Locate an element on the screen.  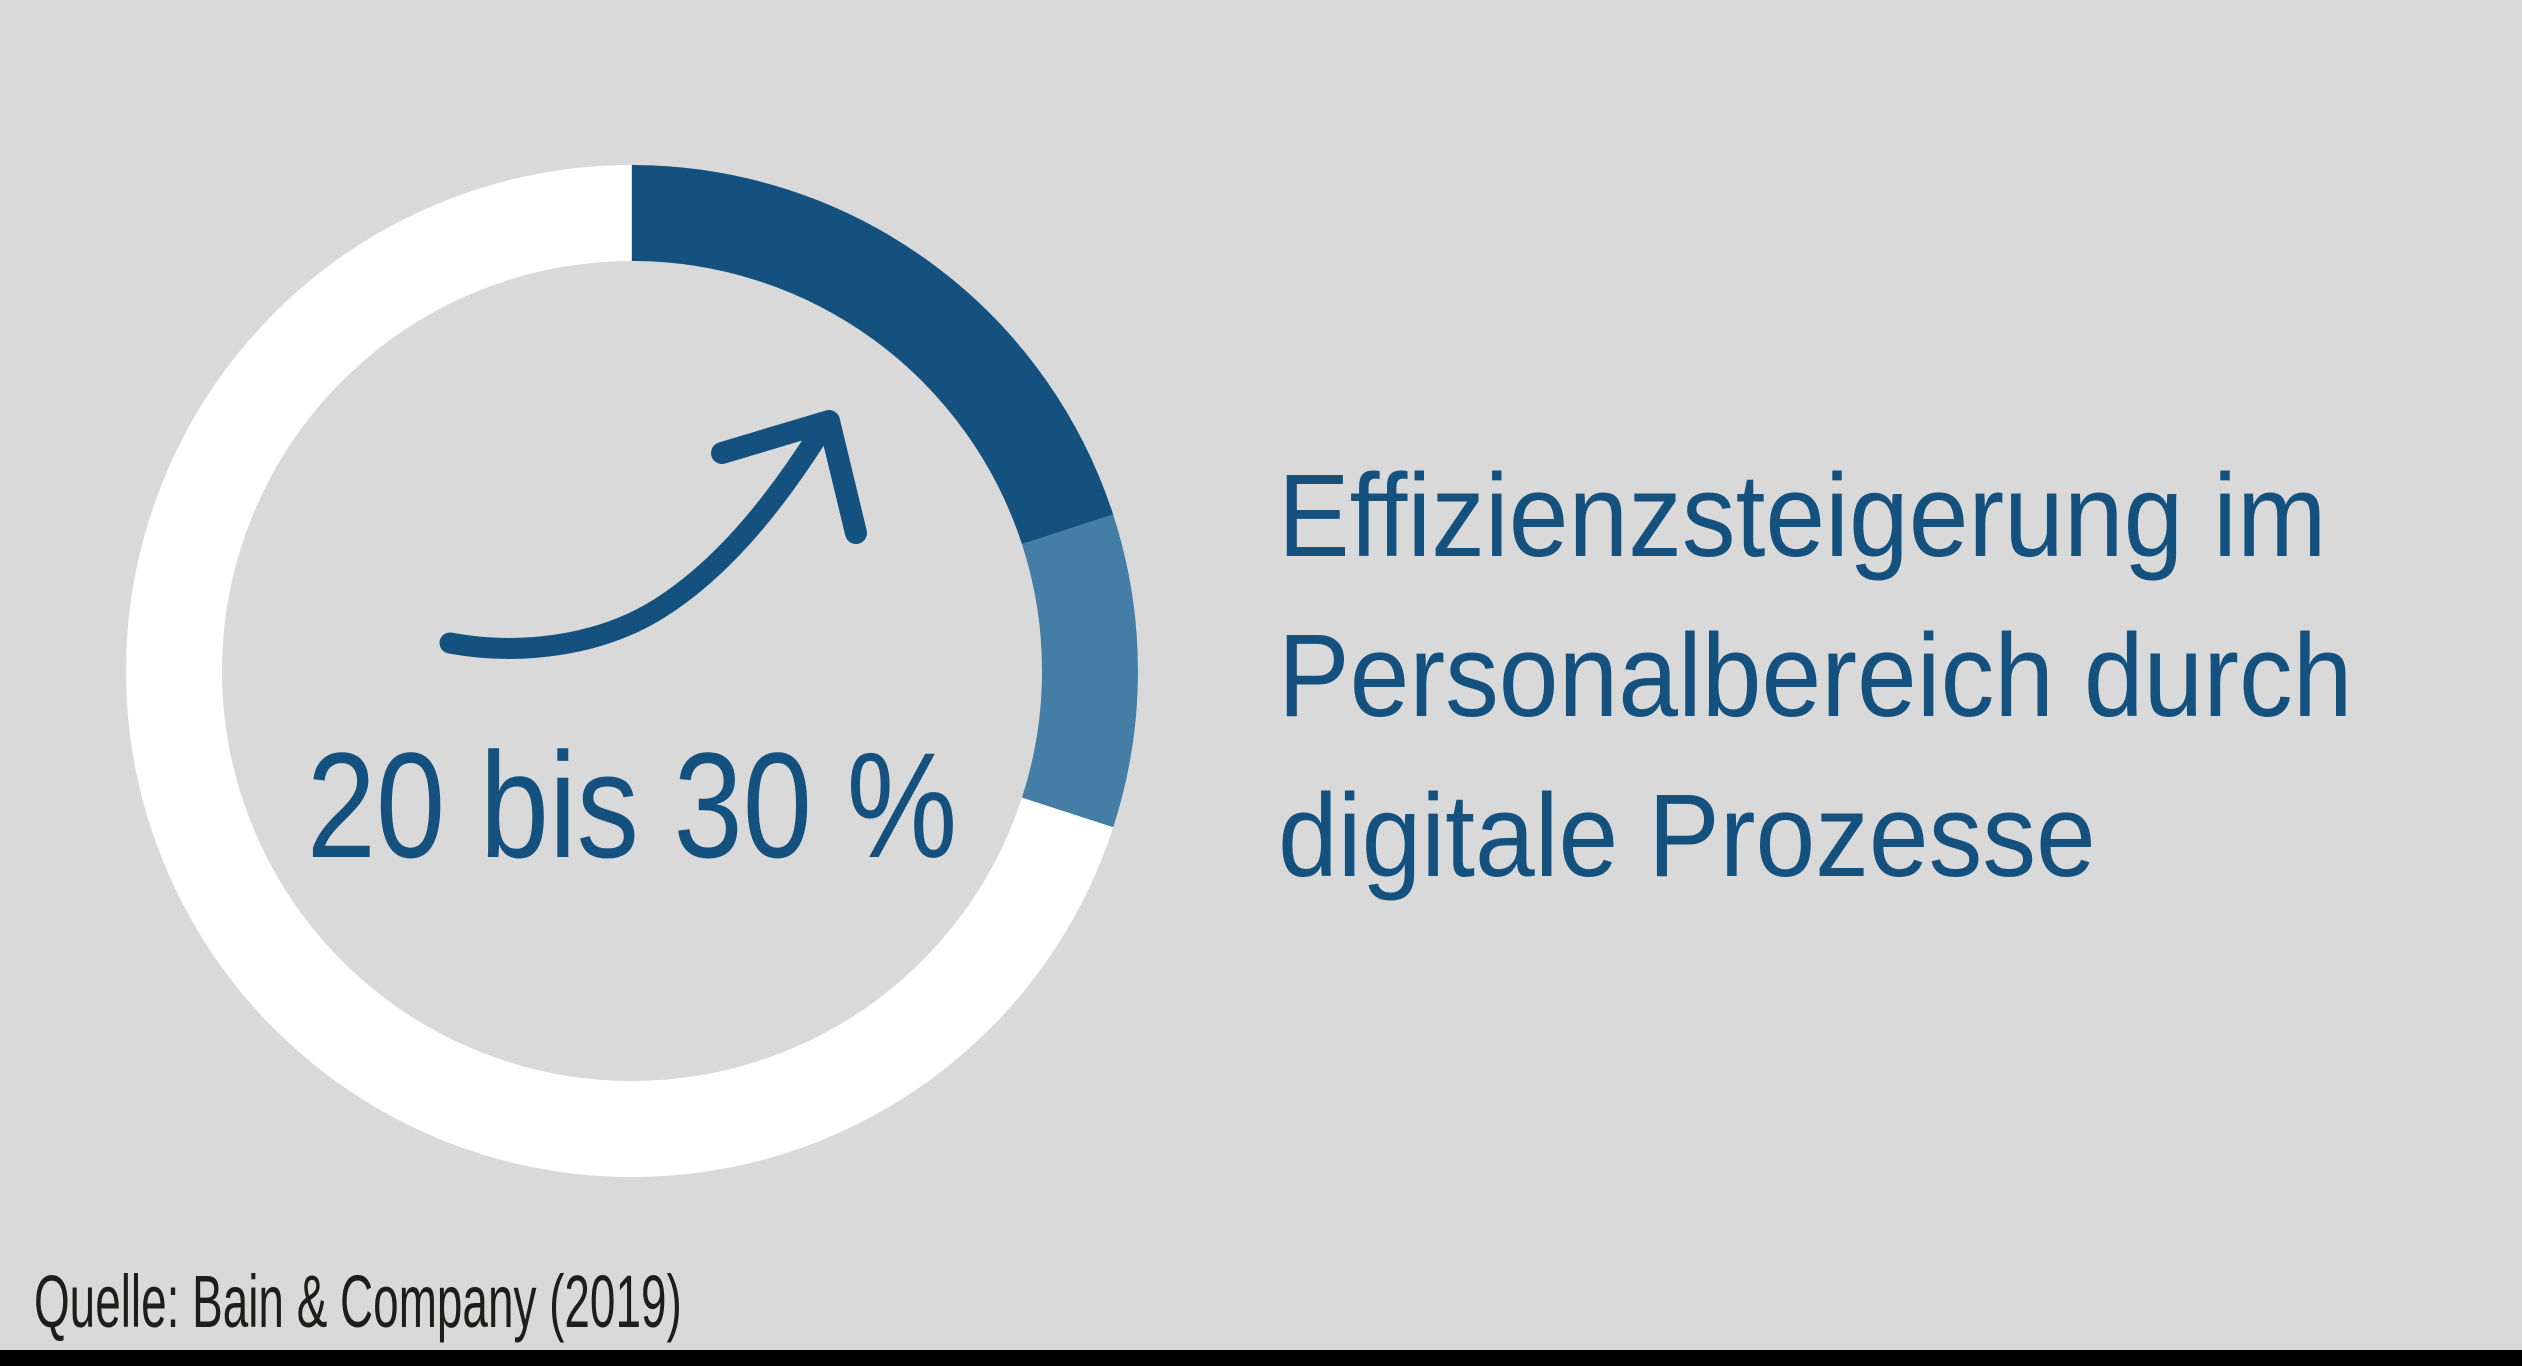
headline-line-2: Personalbereich durch is located at coordinates (1815, 676).